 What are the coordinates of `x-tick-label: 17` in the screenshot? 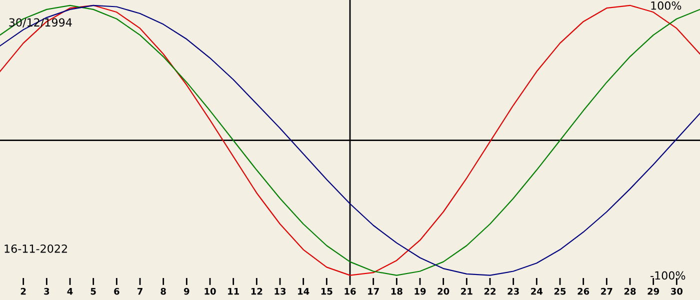 It's located at (373, 291).